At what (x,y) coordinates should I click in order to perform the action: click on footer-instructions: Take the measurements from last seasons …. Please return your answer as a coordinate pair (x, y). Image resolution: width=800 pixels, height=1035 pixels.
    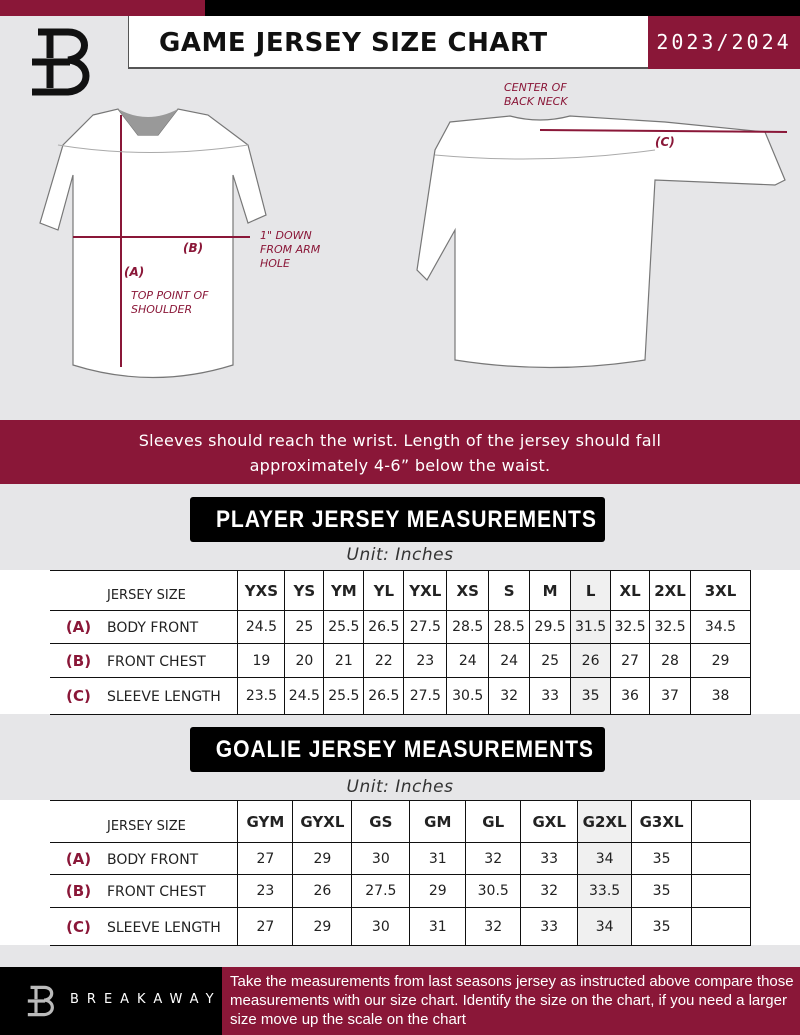
    Looking at the image, I should click on (511, 1001).